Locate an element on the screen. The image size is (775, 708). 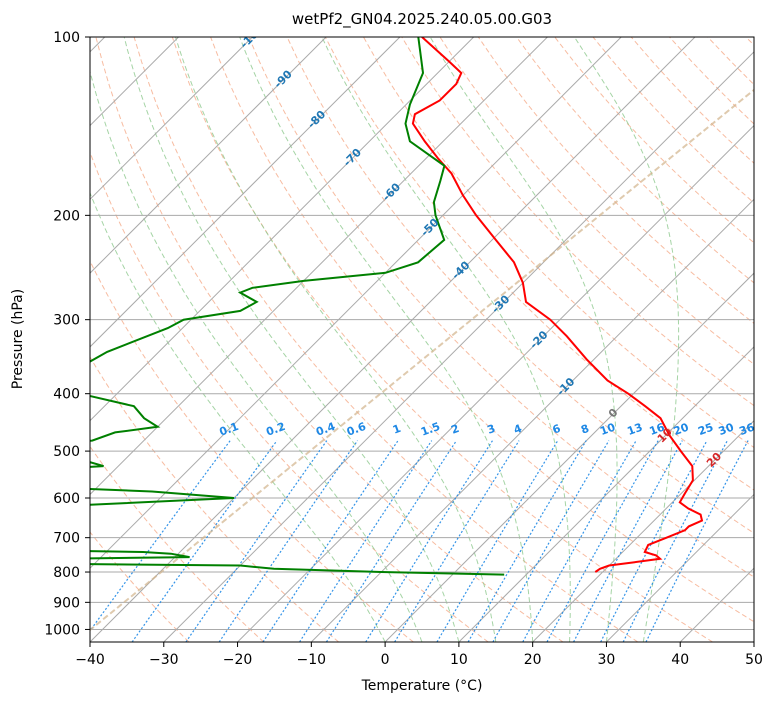
mixing-ratio-label: 4 is located at coordinates (518, 429).